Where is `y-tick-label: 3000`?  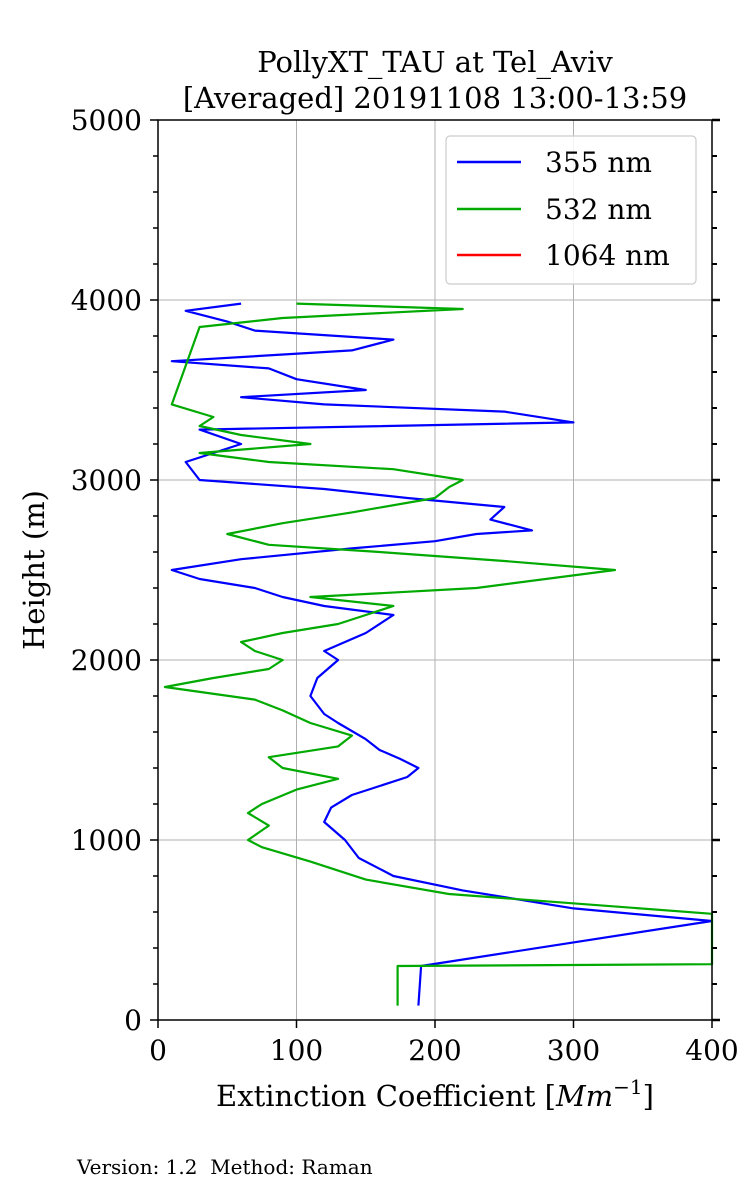
y-tick-label: 3000 is located at coordinates (106, 480).